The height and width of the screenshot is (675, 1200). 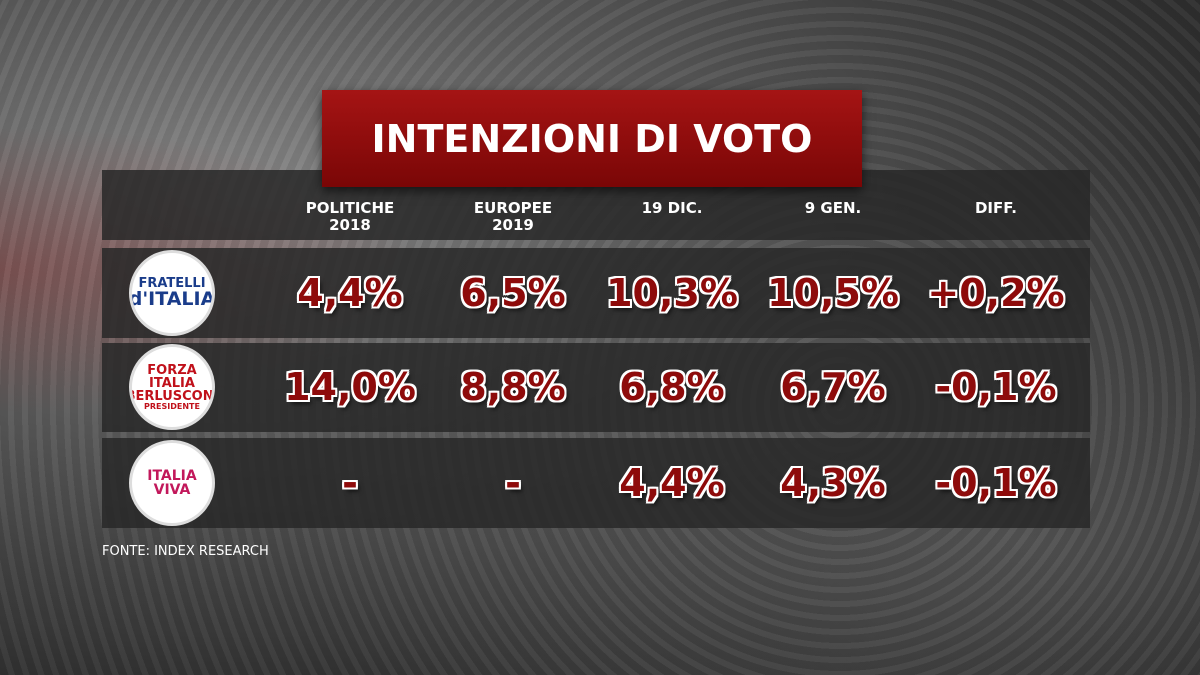 What do you see at coordinates (592, 138) in the screenshot?
I see `title: INTENZIONI DI VOTO` at bounding box center [592, 138].